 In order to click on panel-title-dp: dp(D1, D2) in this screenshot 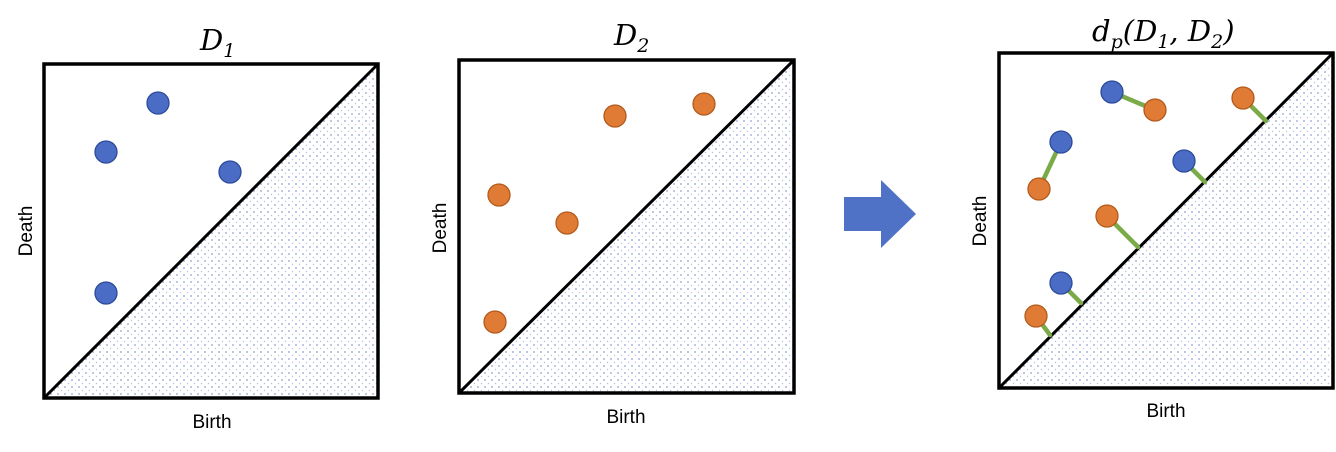, I will do `click(1163, 33)`.